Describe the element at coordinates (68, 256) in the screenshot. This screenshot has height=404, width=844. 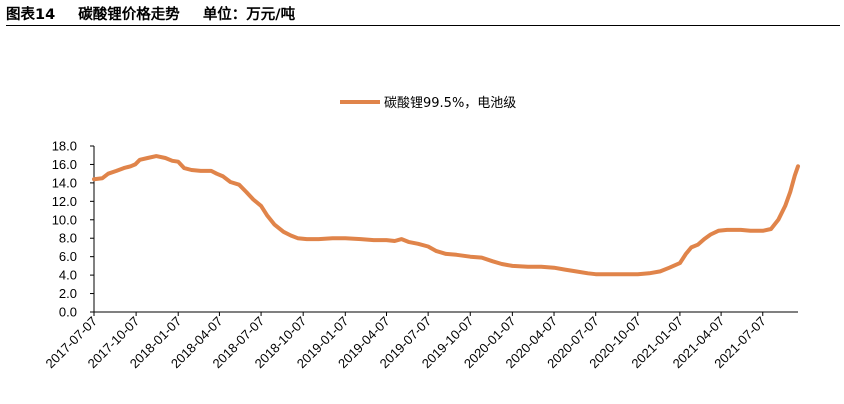
I see `y-tick-label: 6.0` at that location.